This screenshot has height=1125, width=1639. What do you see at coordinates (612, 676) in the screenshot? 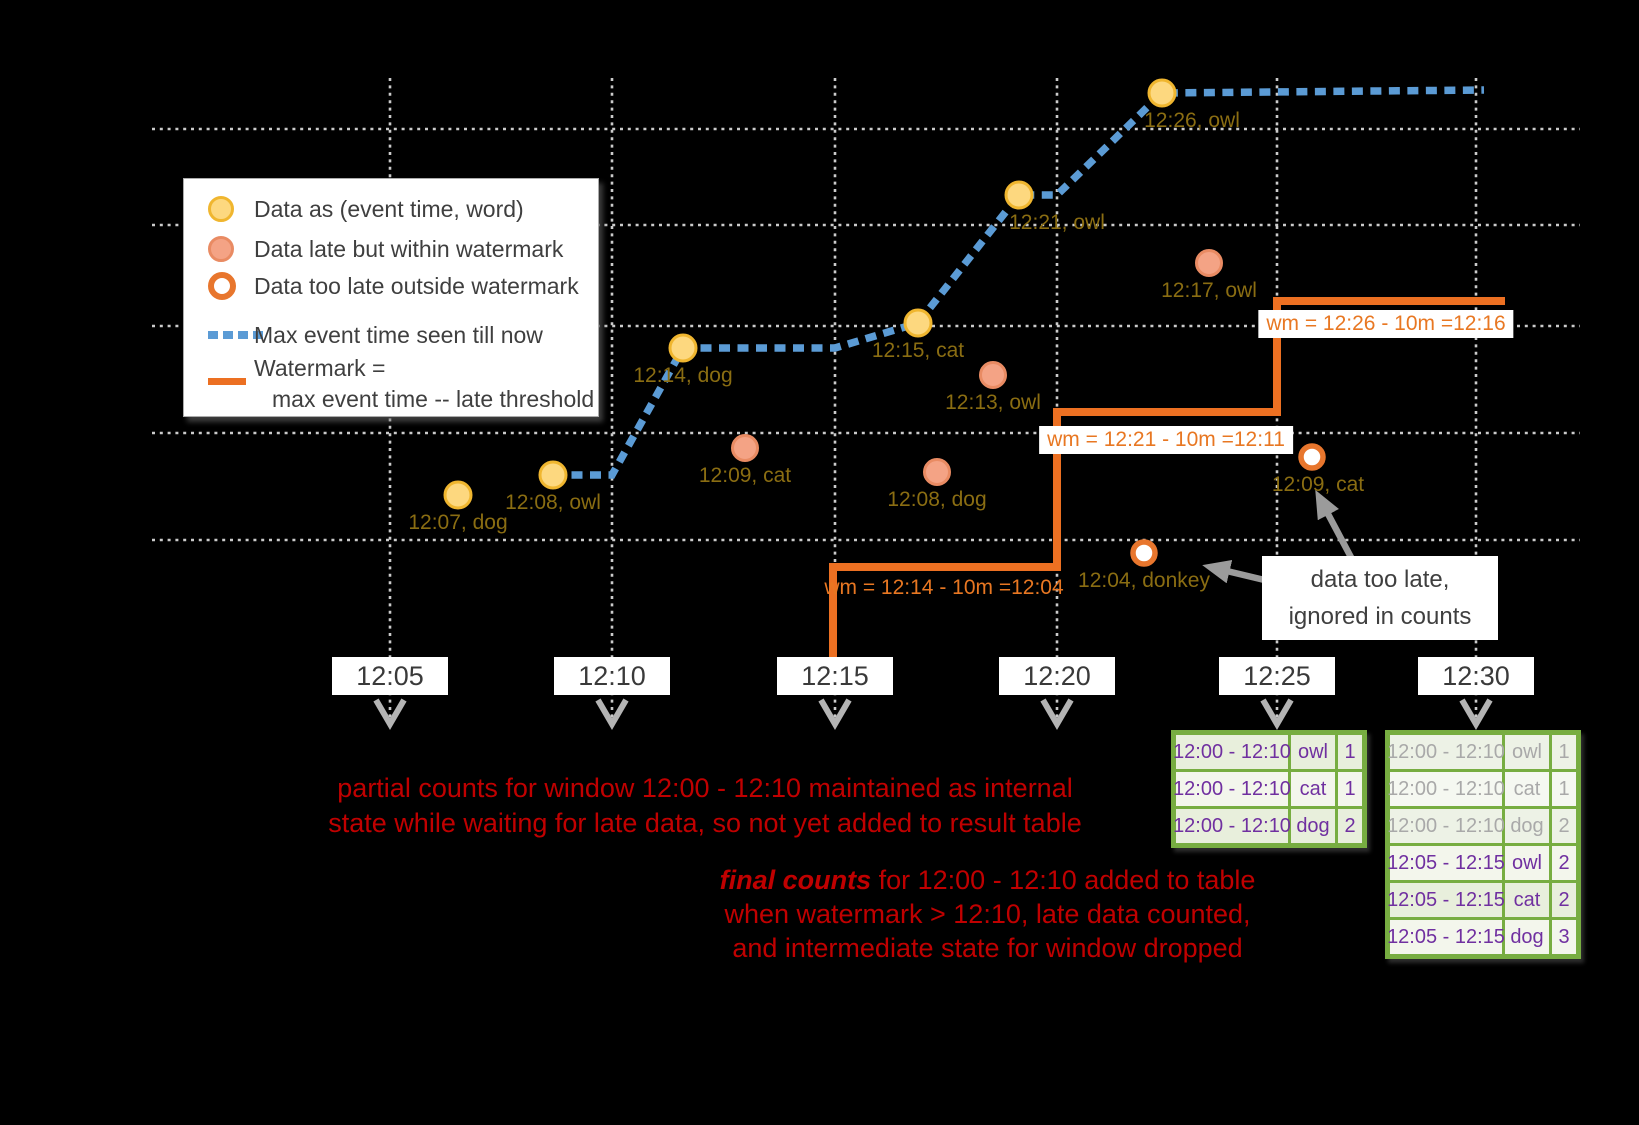
I see `axis-tick-12:10: 12:10` at bounding box center [612, 676].